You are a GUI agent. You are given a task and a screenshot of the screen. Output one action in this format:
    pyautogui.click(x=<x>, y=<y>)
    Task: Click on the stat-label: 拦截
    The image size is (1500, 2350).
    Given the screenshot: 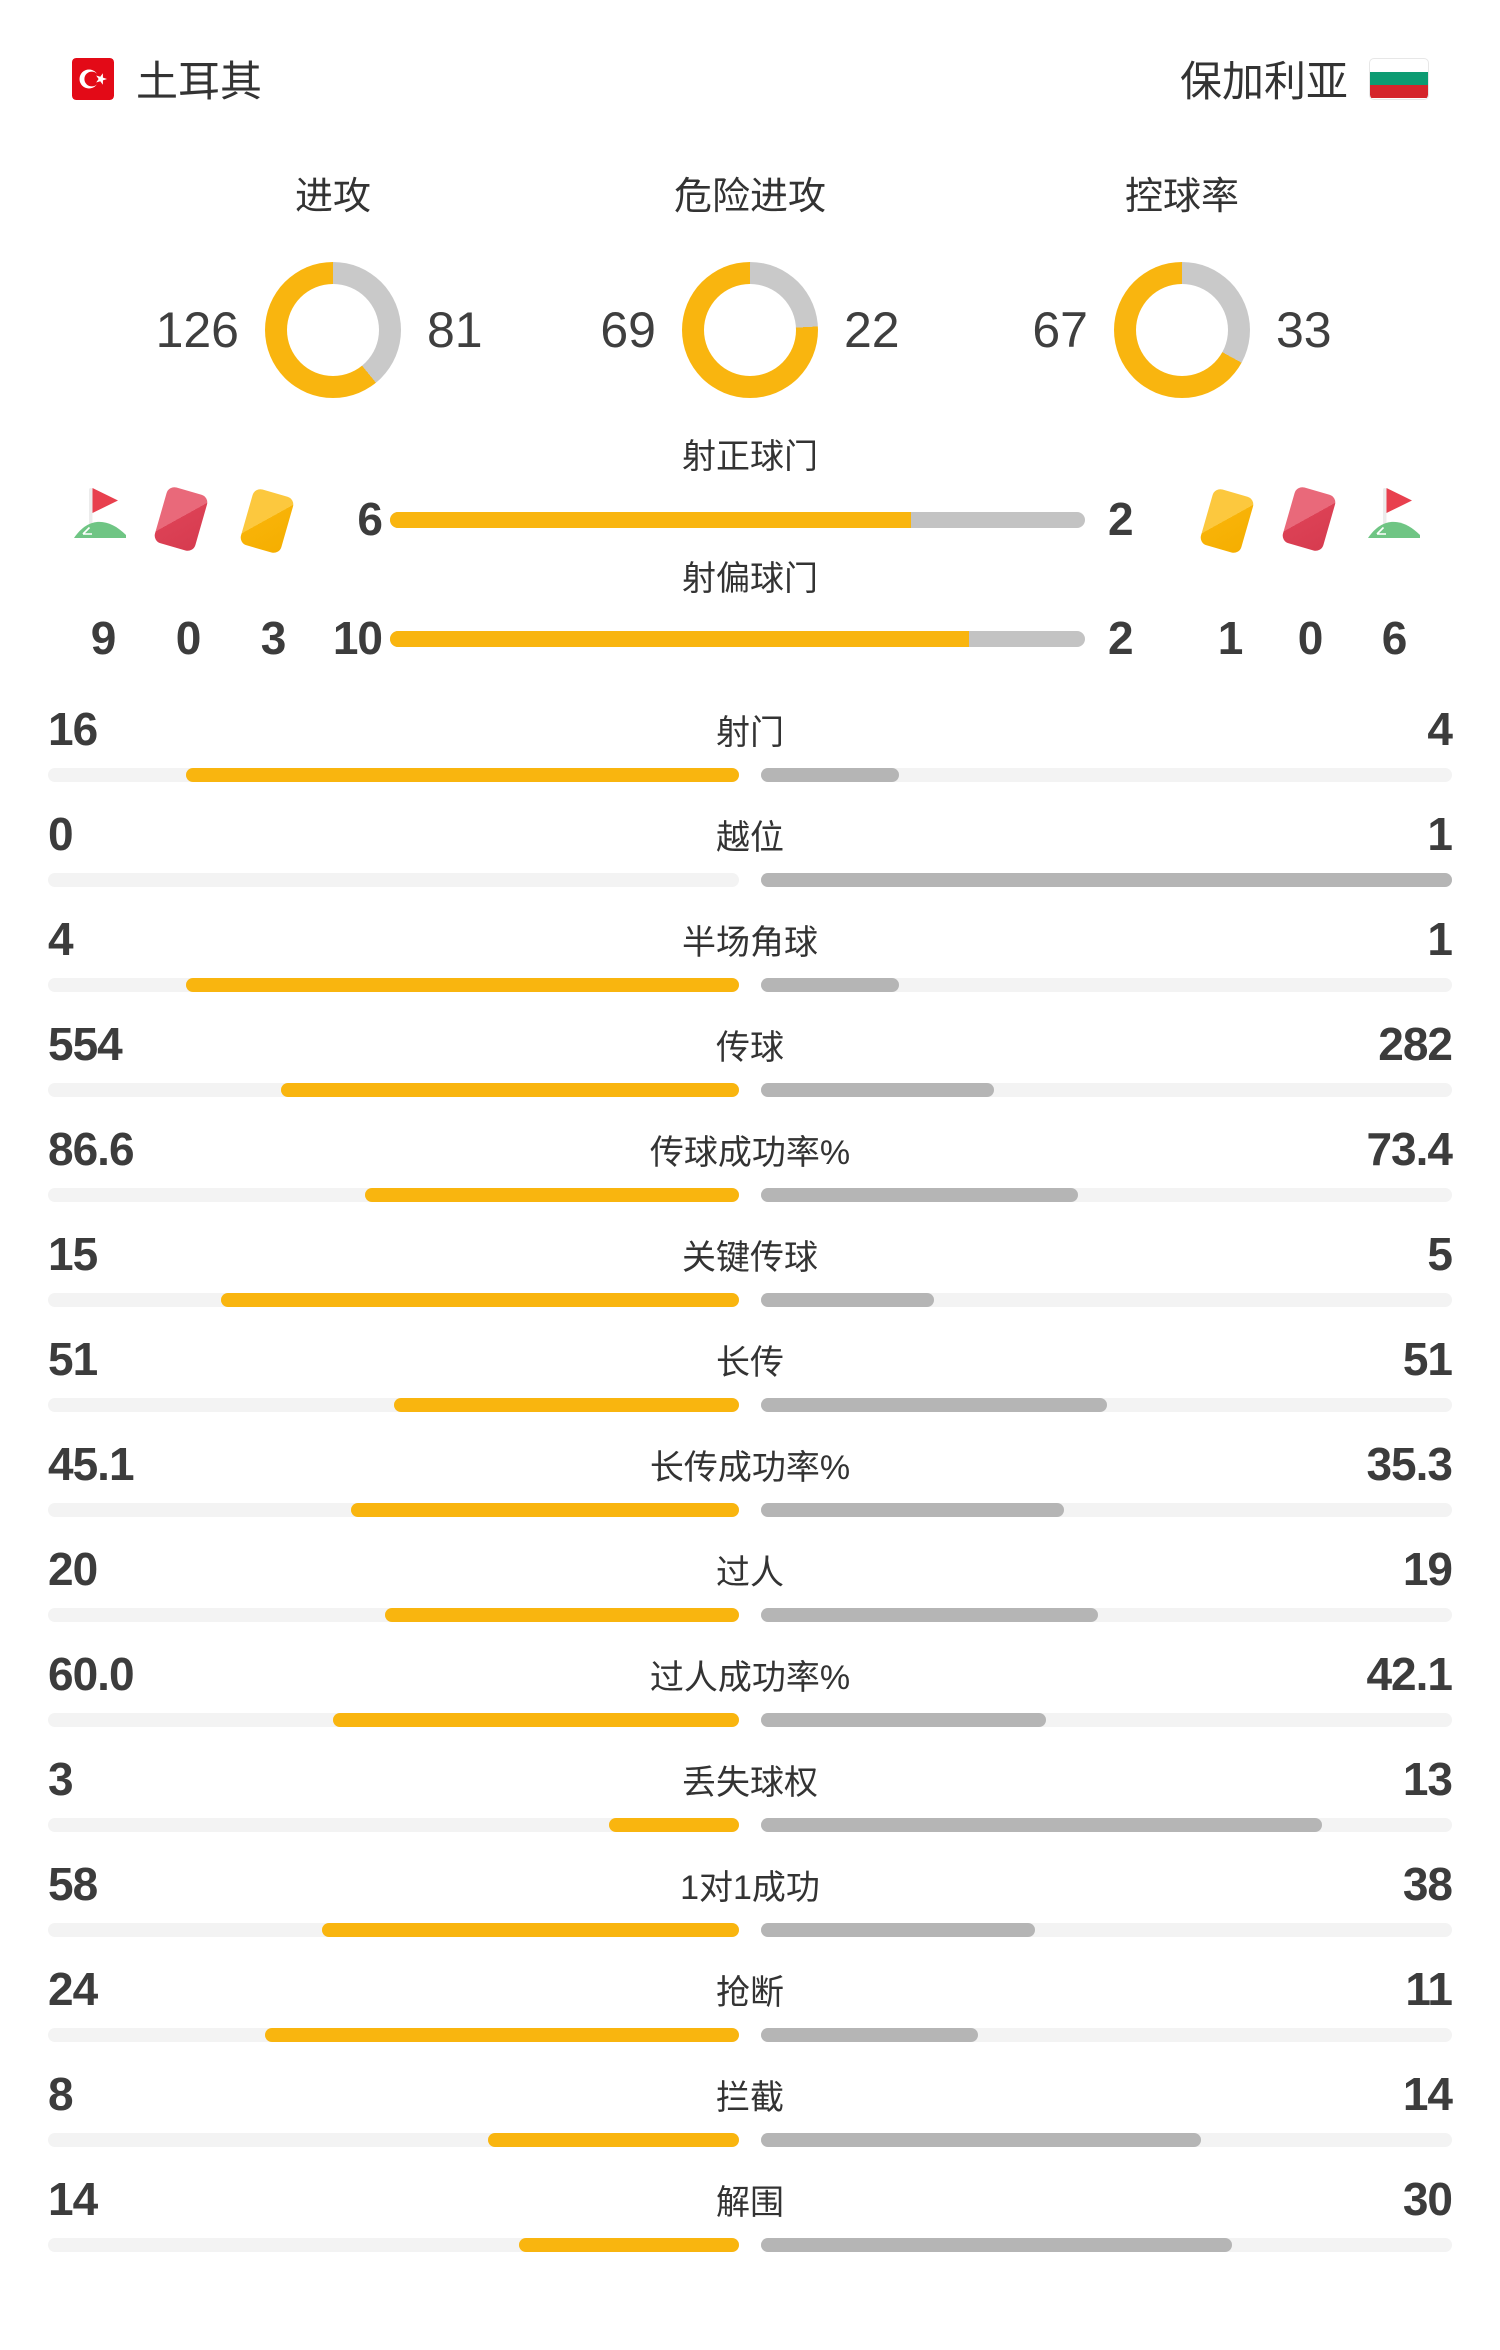 What is the action you would take?
    pyautogui.click(x=750, y=2098)
    